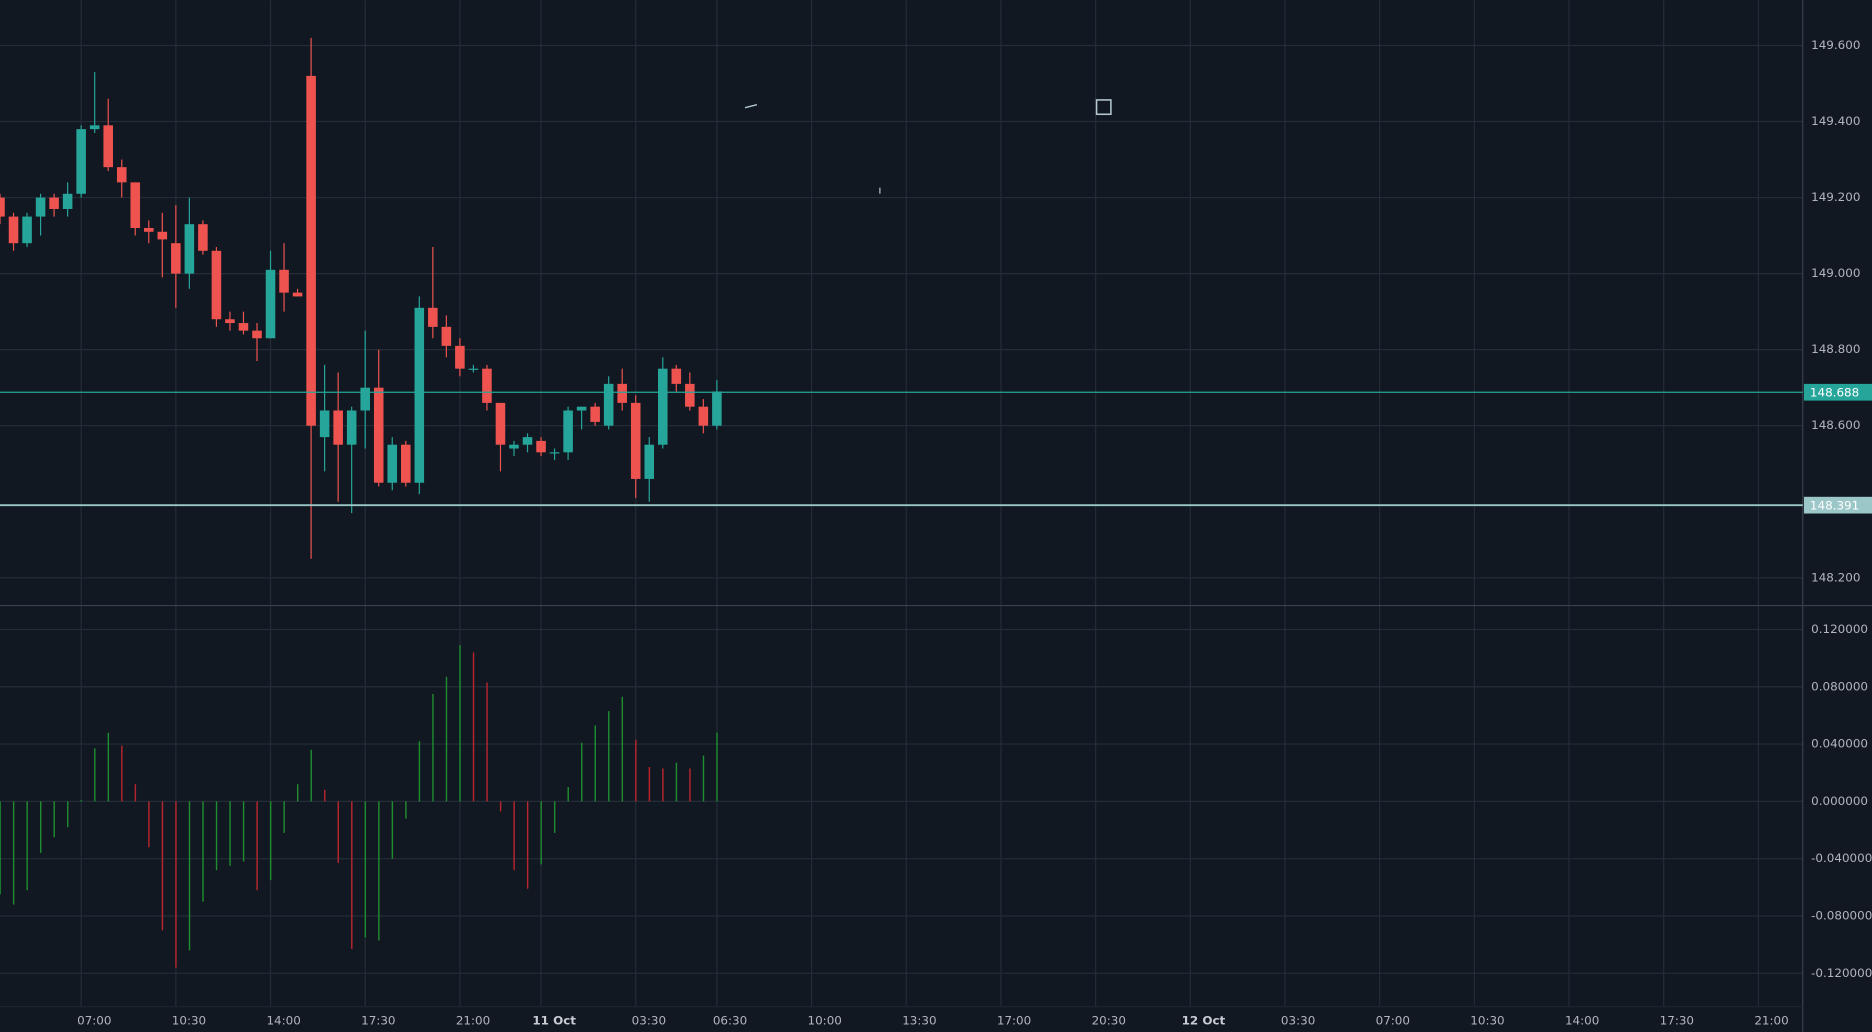 The image size is (1872, 1032). What do you see at coordinates (751, 106) in the screenshot?
I see `drawing-line` at bounding box center [751, 106].